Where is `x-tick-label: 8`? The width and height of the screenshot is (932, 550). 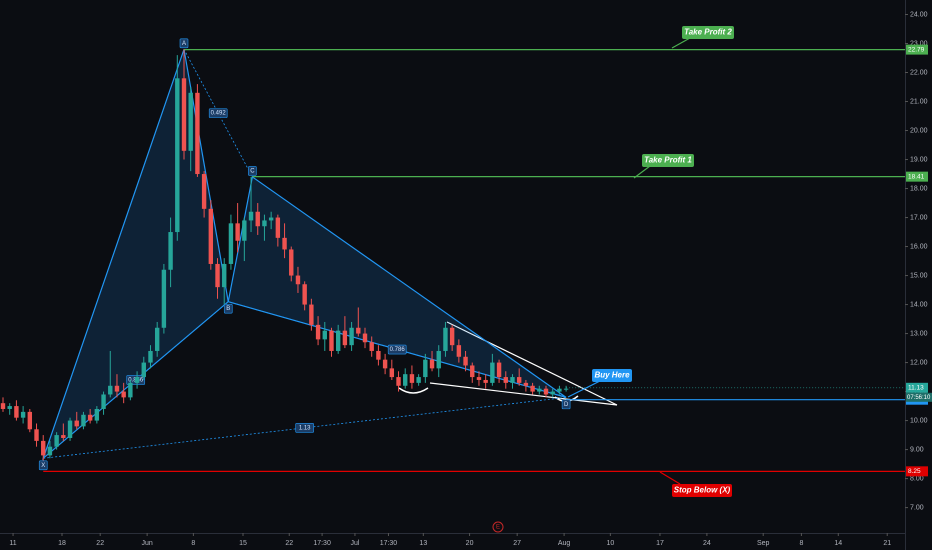 x-tick-label: 8 is located at coordinates (193, 543).